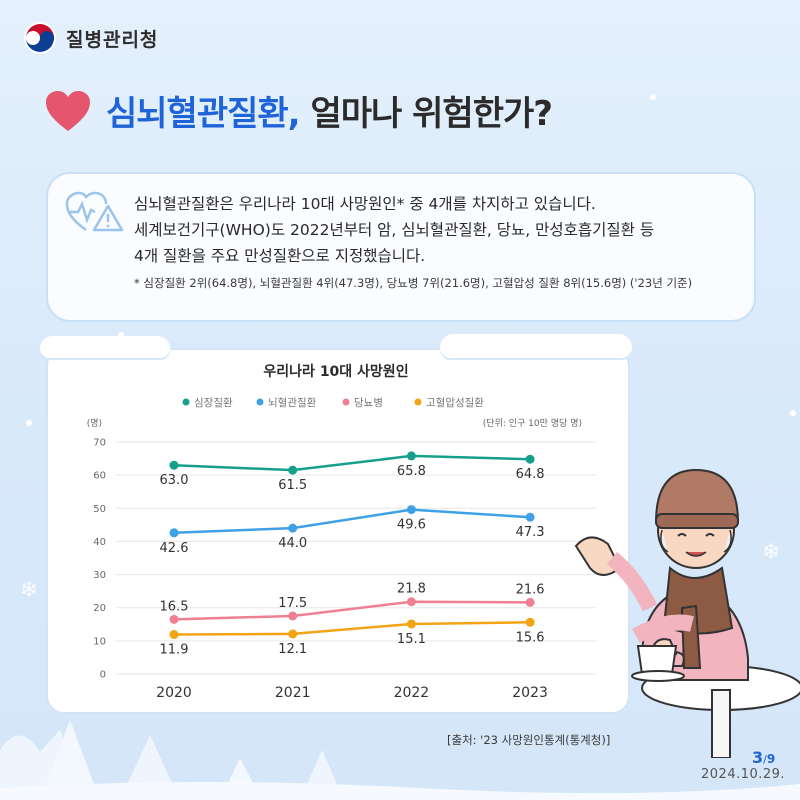 The height and width of the screenshot is (800, 800). What do you see at coordinates (293, 693) in the screenshot?
I see `x-tick-label: 2021` at bounding box center [293, 693].